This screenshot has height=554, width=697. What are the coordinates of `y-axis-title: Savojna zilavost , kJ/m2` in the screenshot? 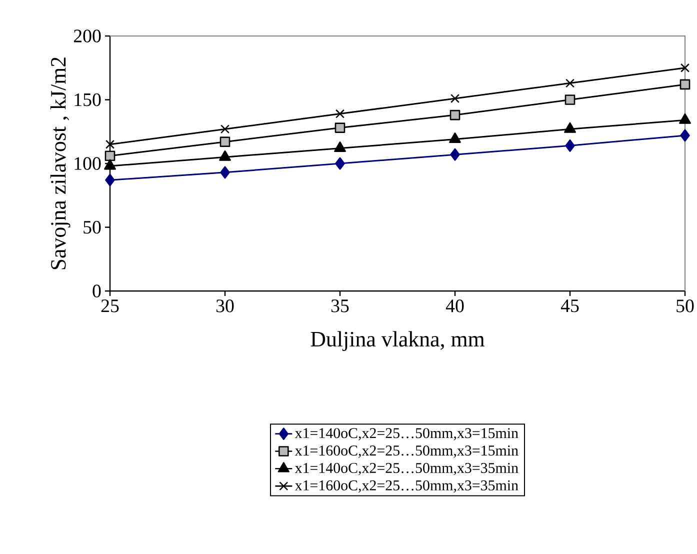 It's located at (60, 164).